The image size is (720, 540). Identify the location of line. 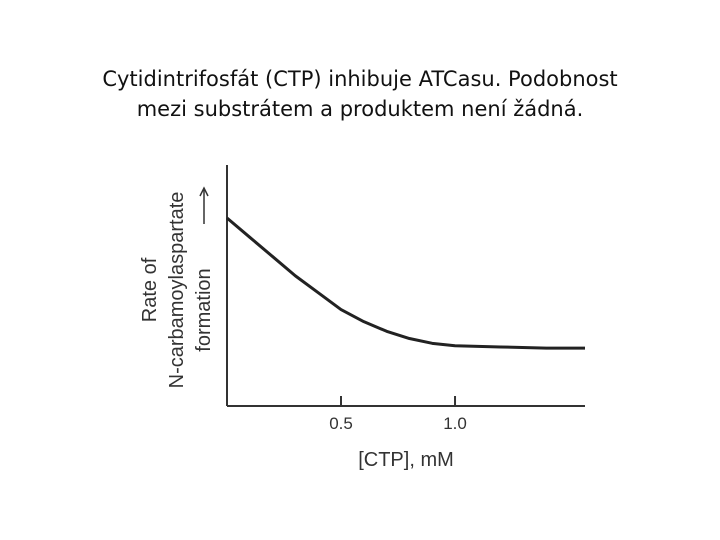
(405, 283).